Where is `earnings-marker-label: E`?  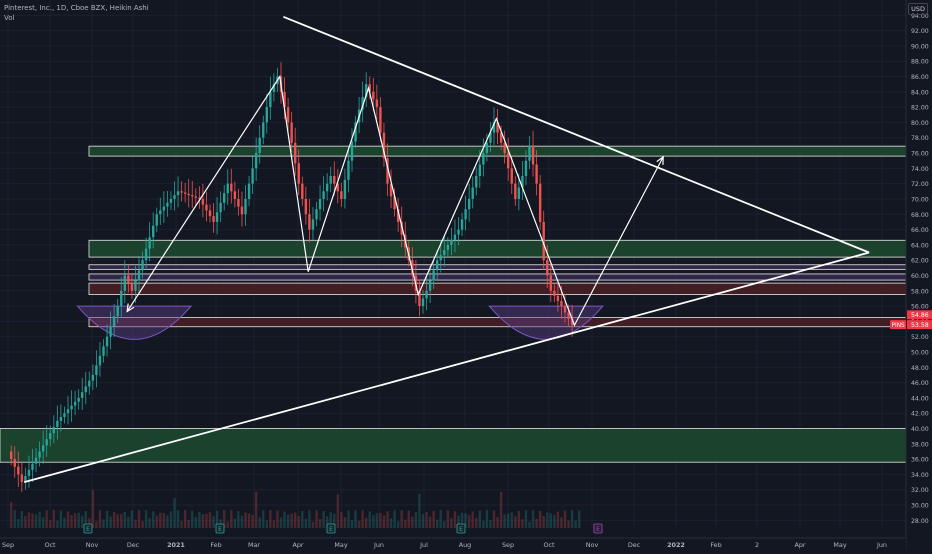
earnings-marker-label: E is located at coordinates (461, 529).